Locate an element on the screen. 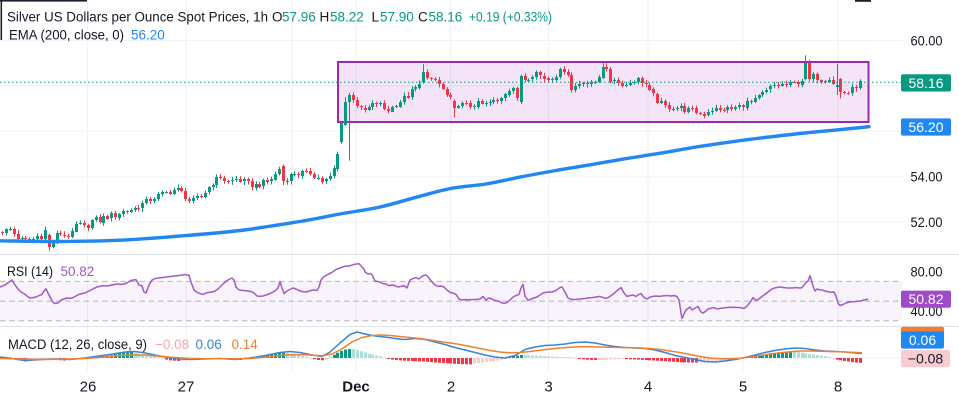  svg-text: 4 is located at coordinates (648, 387).